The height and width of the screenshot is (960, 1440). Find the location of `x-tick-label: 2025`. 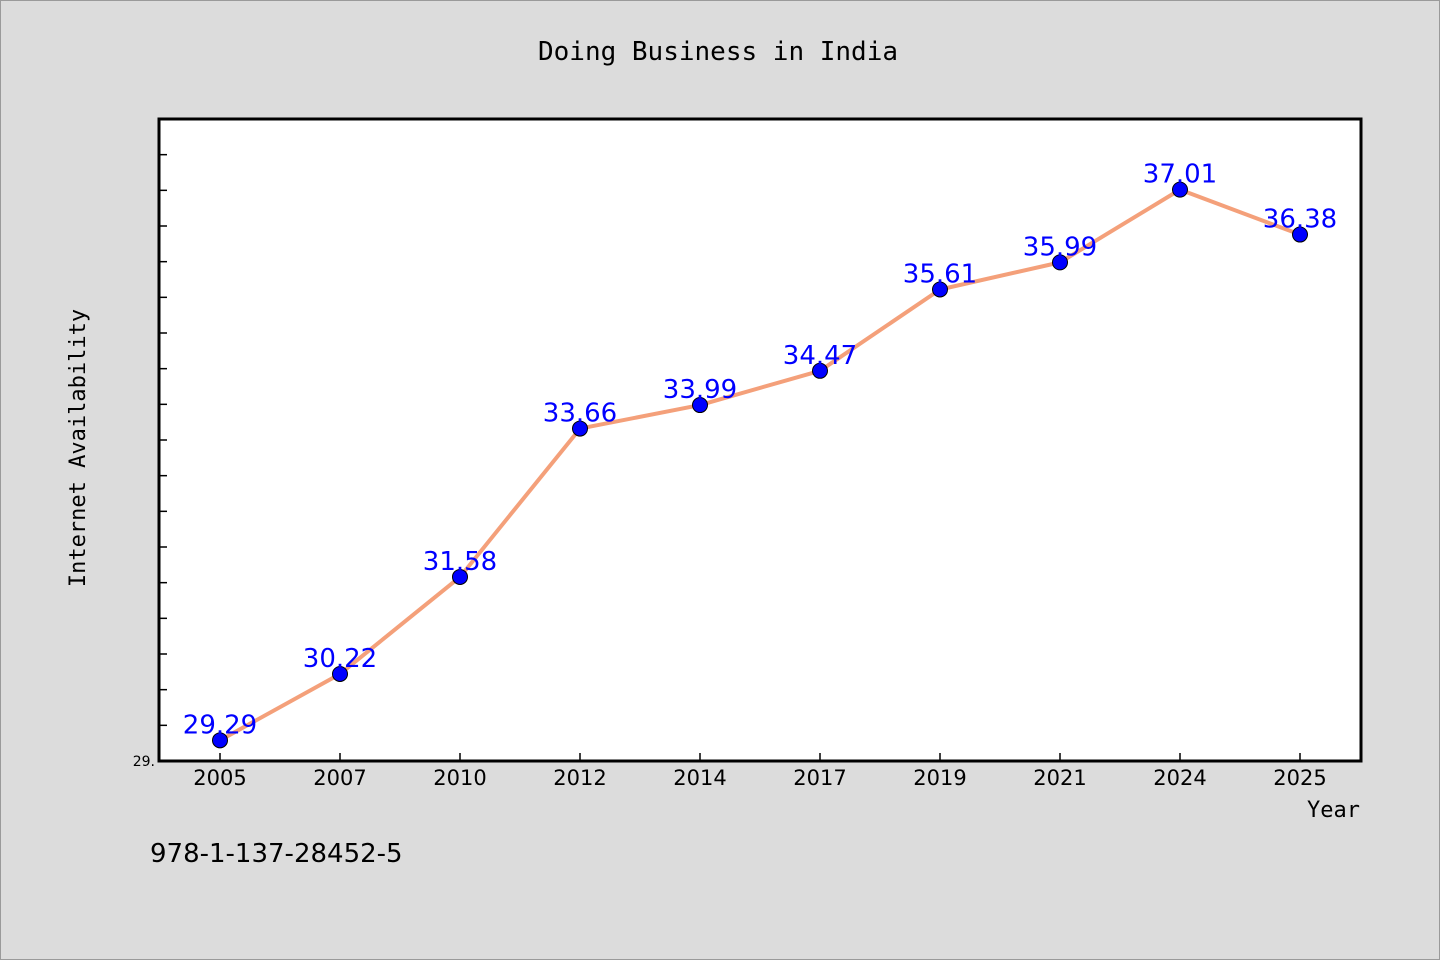

x-tick-label: 2025 is located at coordinates (1299, 778).